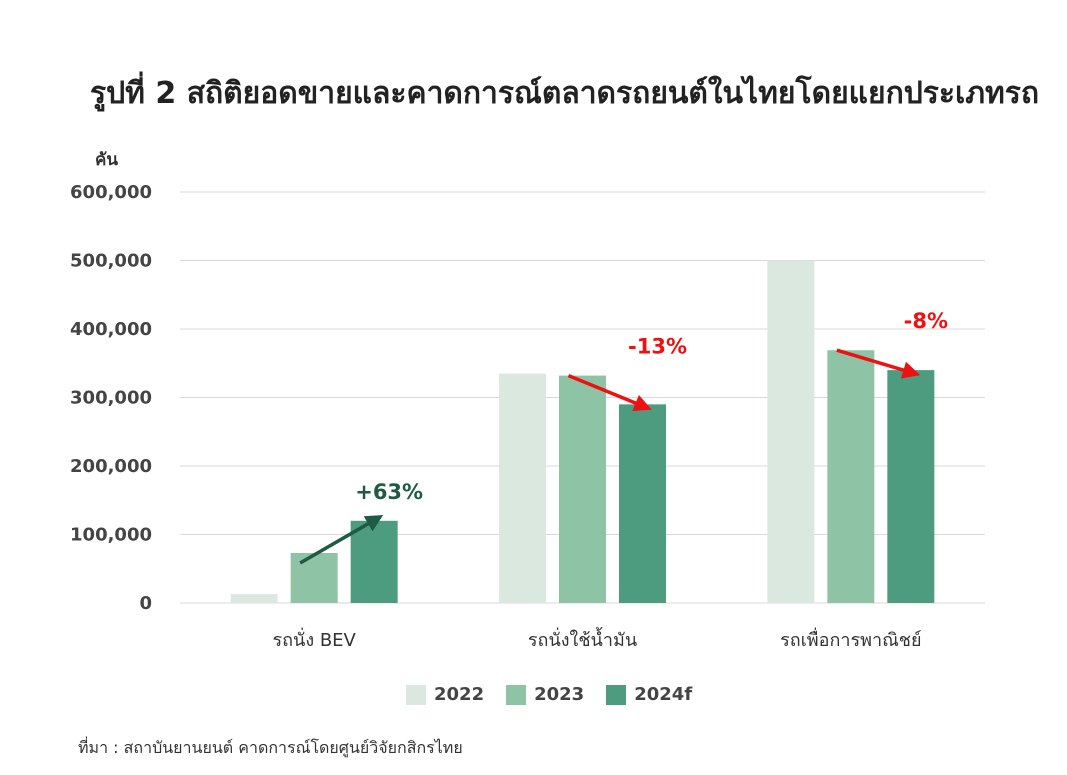 The width and height of the screenshot is (1067, 775). What do you see at coordinates (314, 639) in the screenshot?
I see `x-category-label: รถนั่ง BEV` at bounding box center [314, 639].